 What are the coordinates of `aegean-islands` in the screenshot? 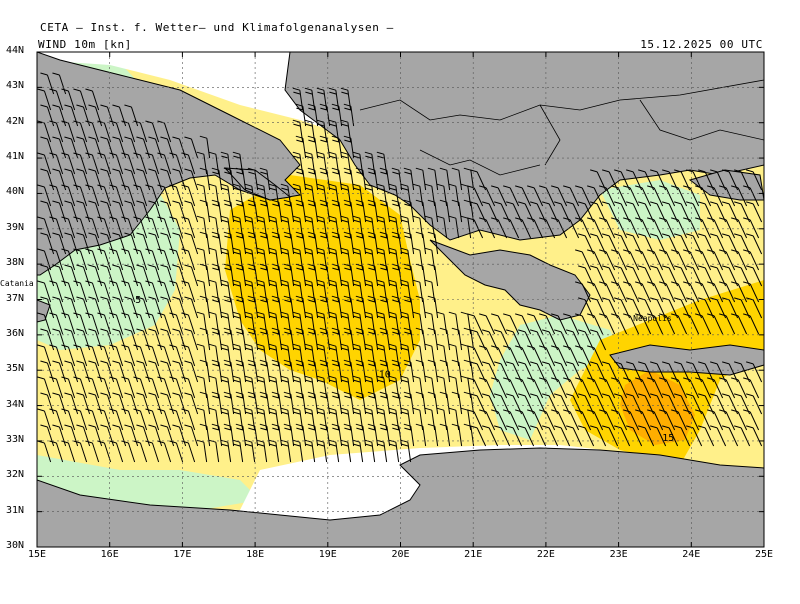 It's located at (726, 185).